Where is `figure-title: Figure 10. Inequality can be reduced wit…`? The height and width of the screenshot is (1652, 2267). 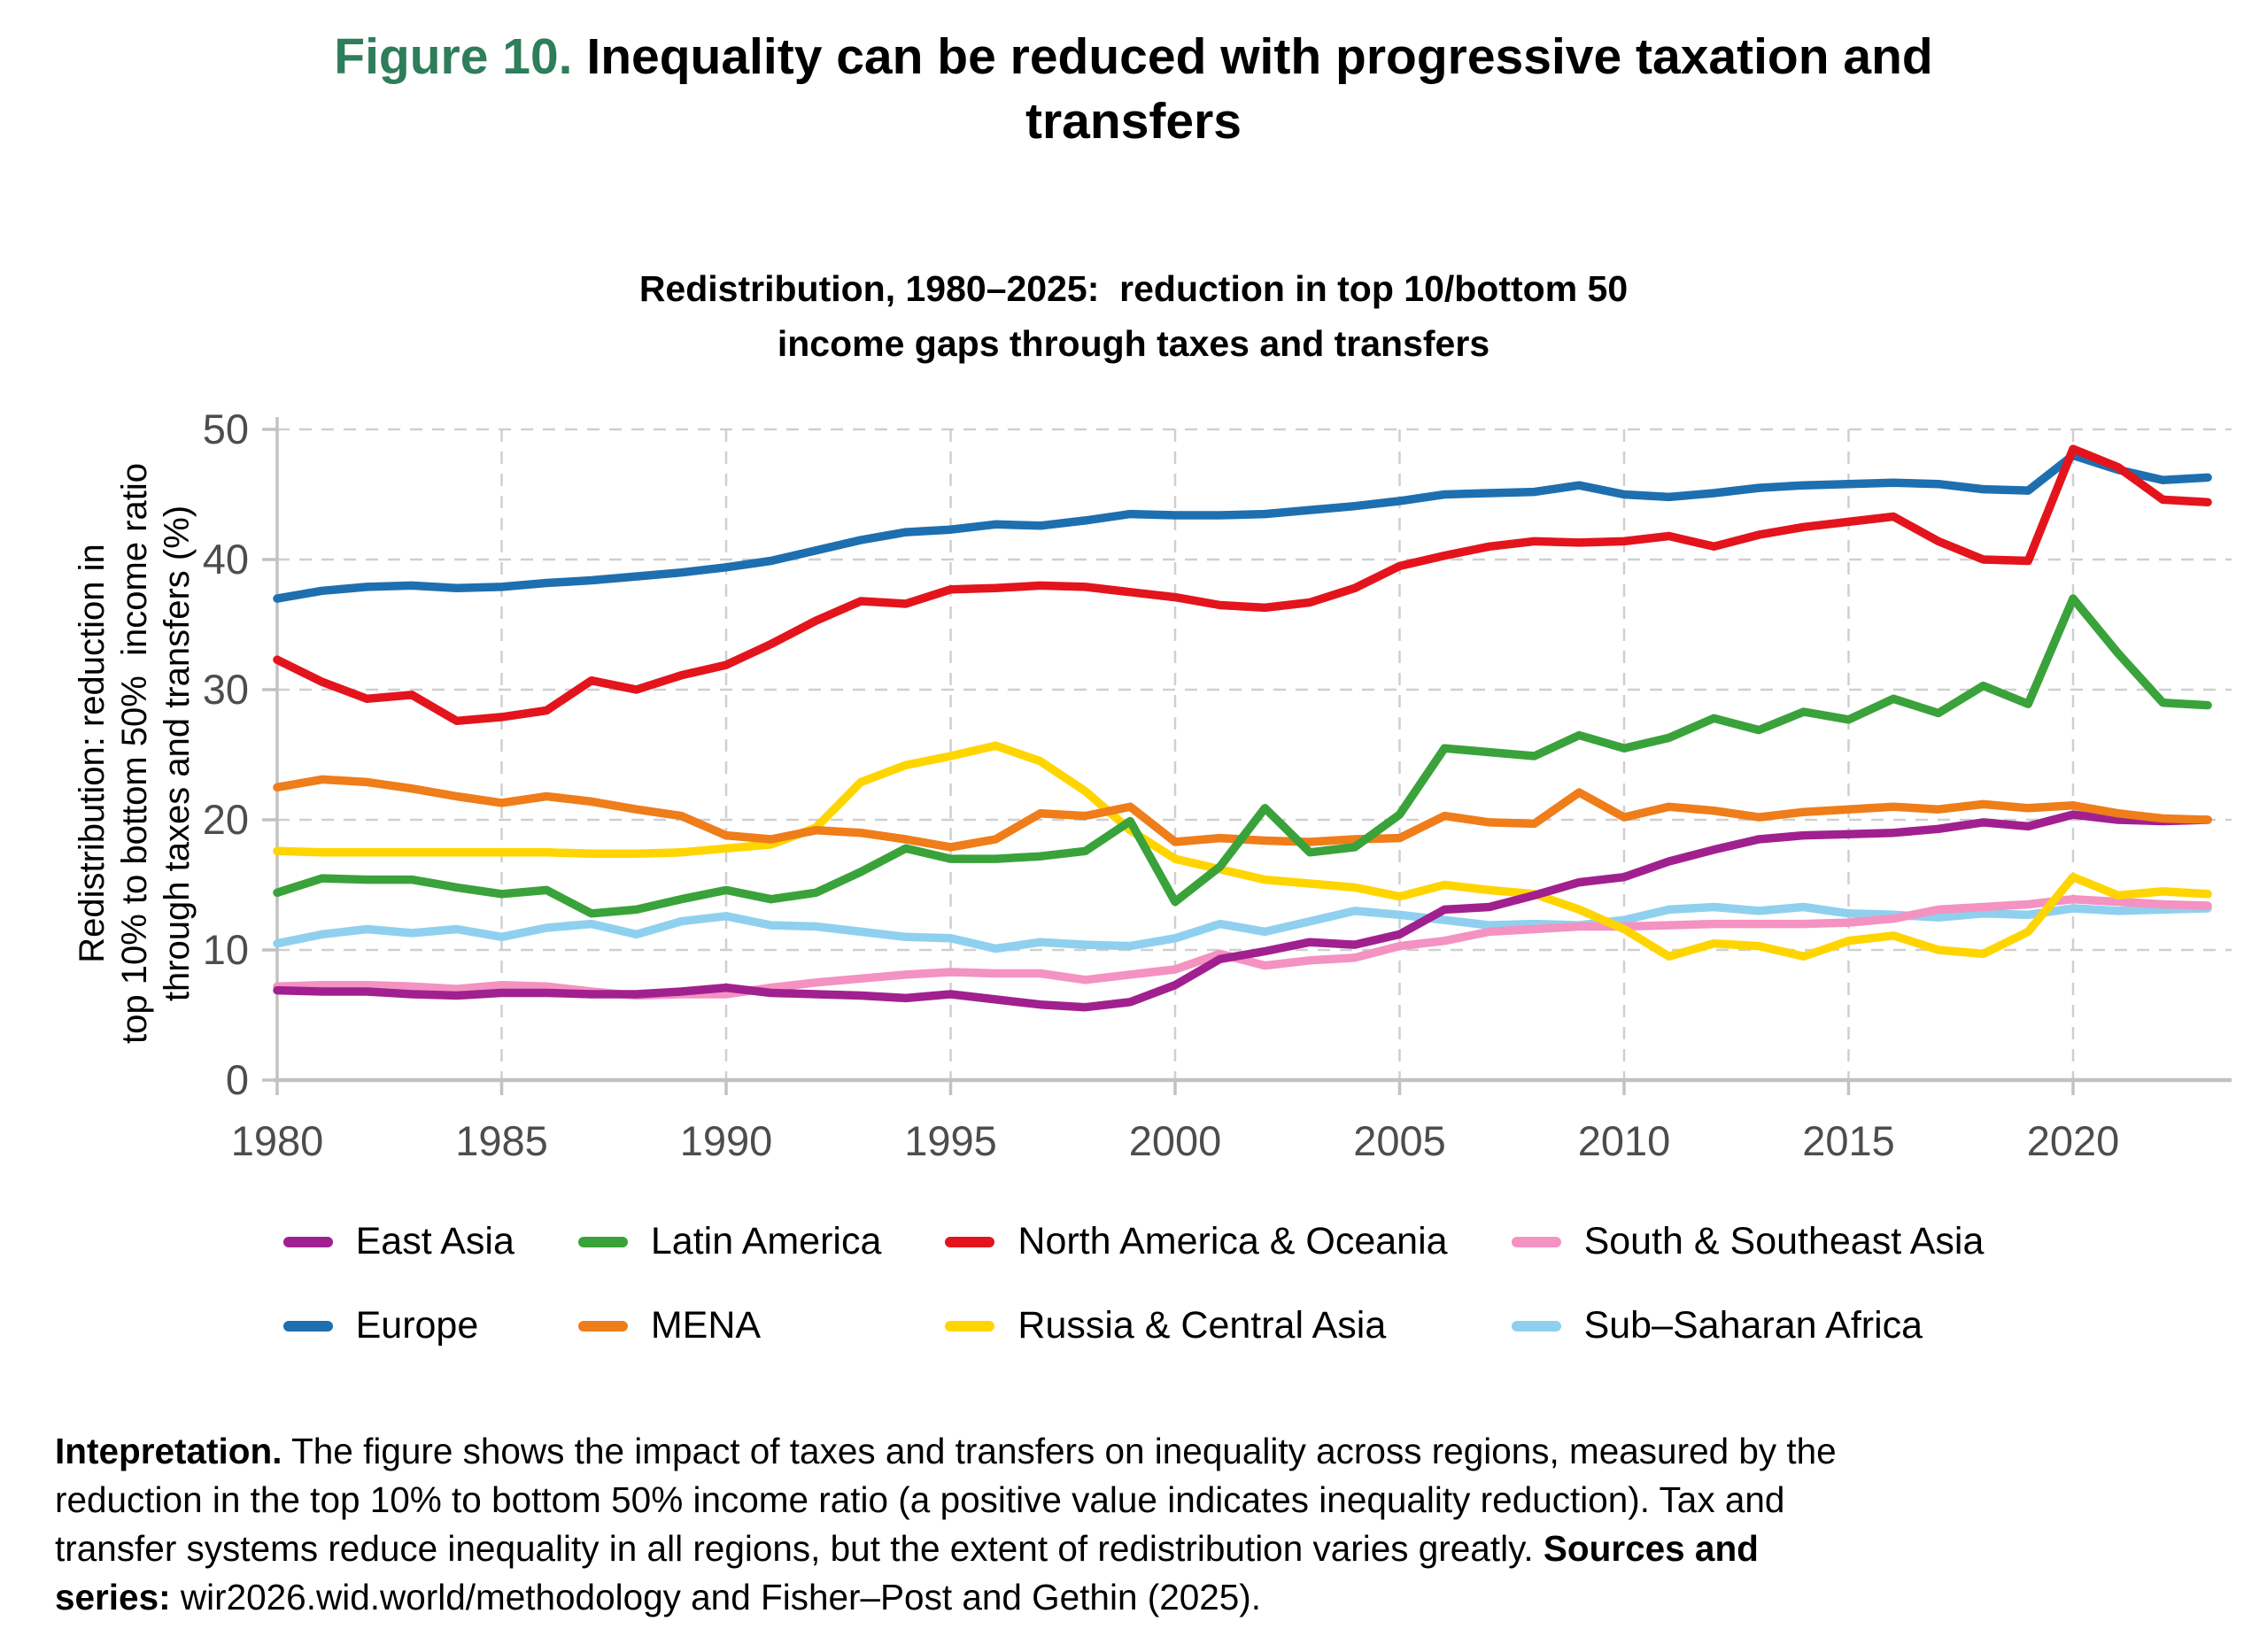 figure-title: Figure 10. Inequality can be reduced wit… is located at coordinates (1133, 89).